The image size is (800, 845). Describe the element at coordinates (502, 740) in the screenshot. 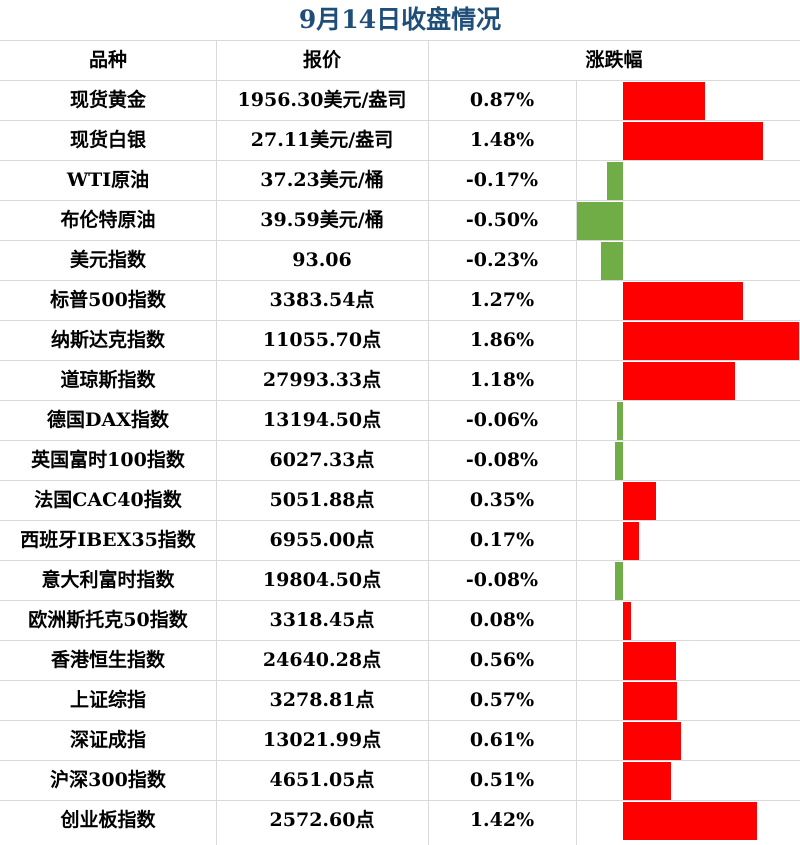

I see `change-percent: 0.61%` at that location.